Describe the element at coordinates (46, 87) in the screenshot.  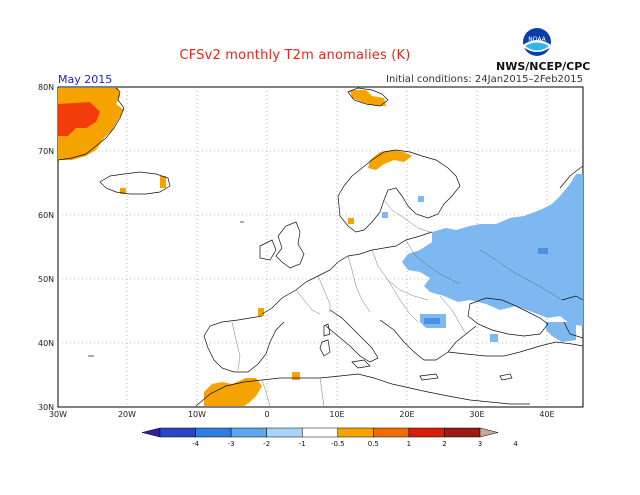
I see `lat-label-80n: 80N` at that location.